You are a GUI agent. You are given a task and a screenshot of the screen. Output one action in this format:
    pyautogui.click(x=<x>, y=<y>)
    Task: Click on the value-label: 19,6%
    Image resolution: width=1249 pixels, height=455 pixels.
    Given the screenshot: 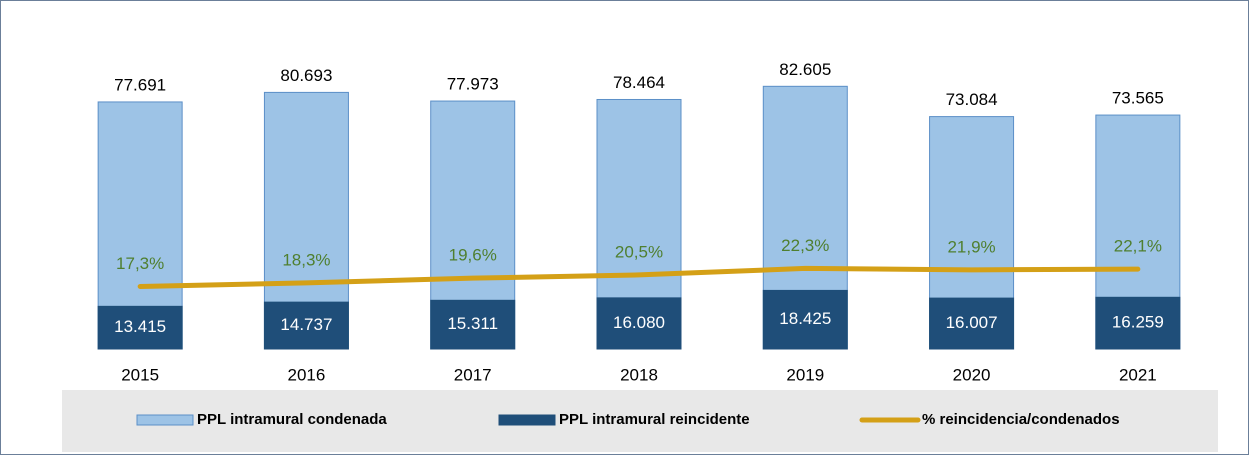 What is the action you would take?
    pyautogui.click(x=473, y=255)
    